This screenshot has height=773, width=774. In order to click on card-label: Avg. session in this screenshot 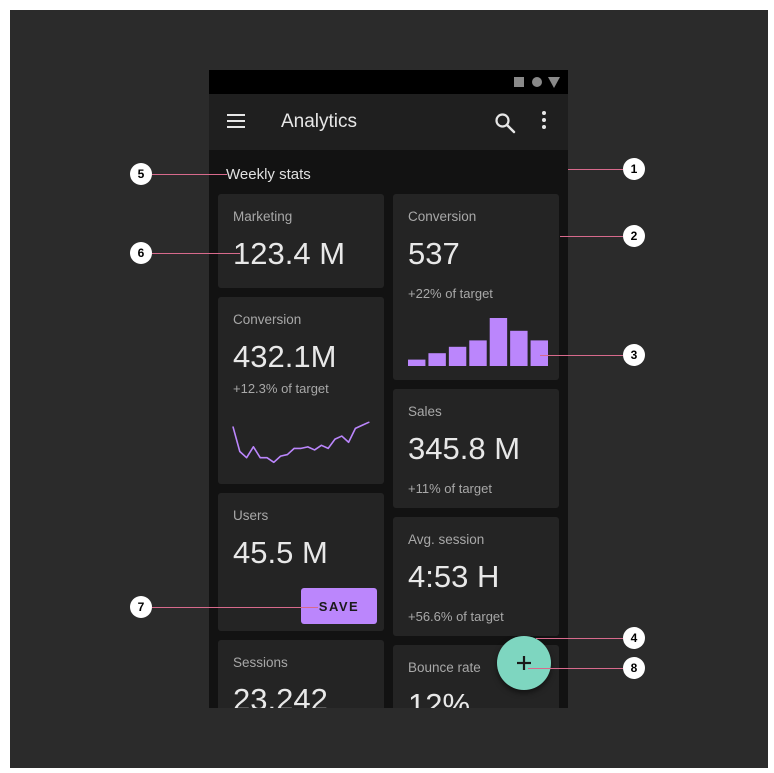, I will do `click(446, 539)`.